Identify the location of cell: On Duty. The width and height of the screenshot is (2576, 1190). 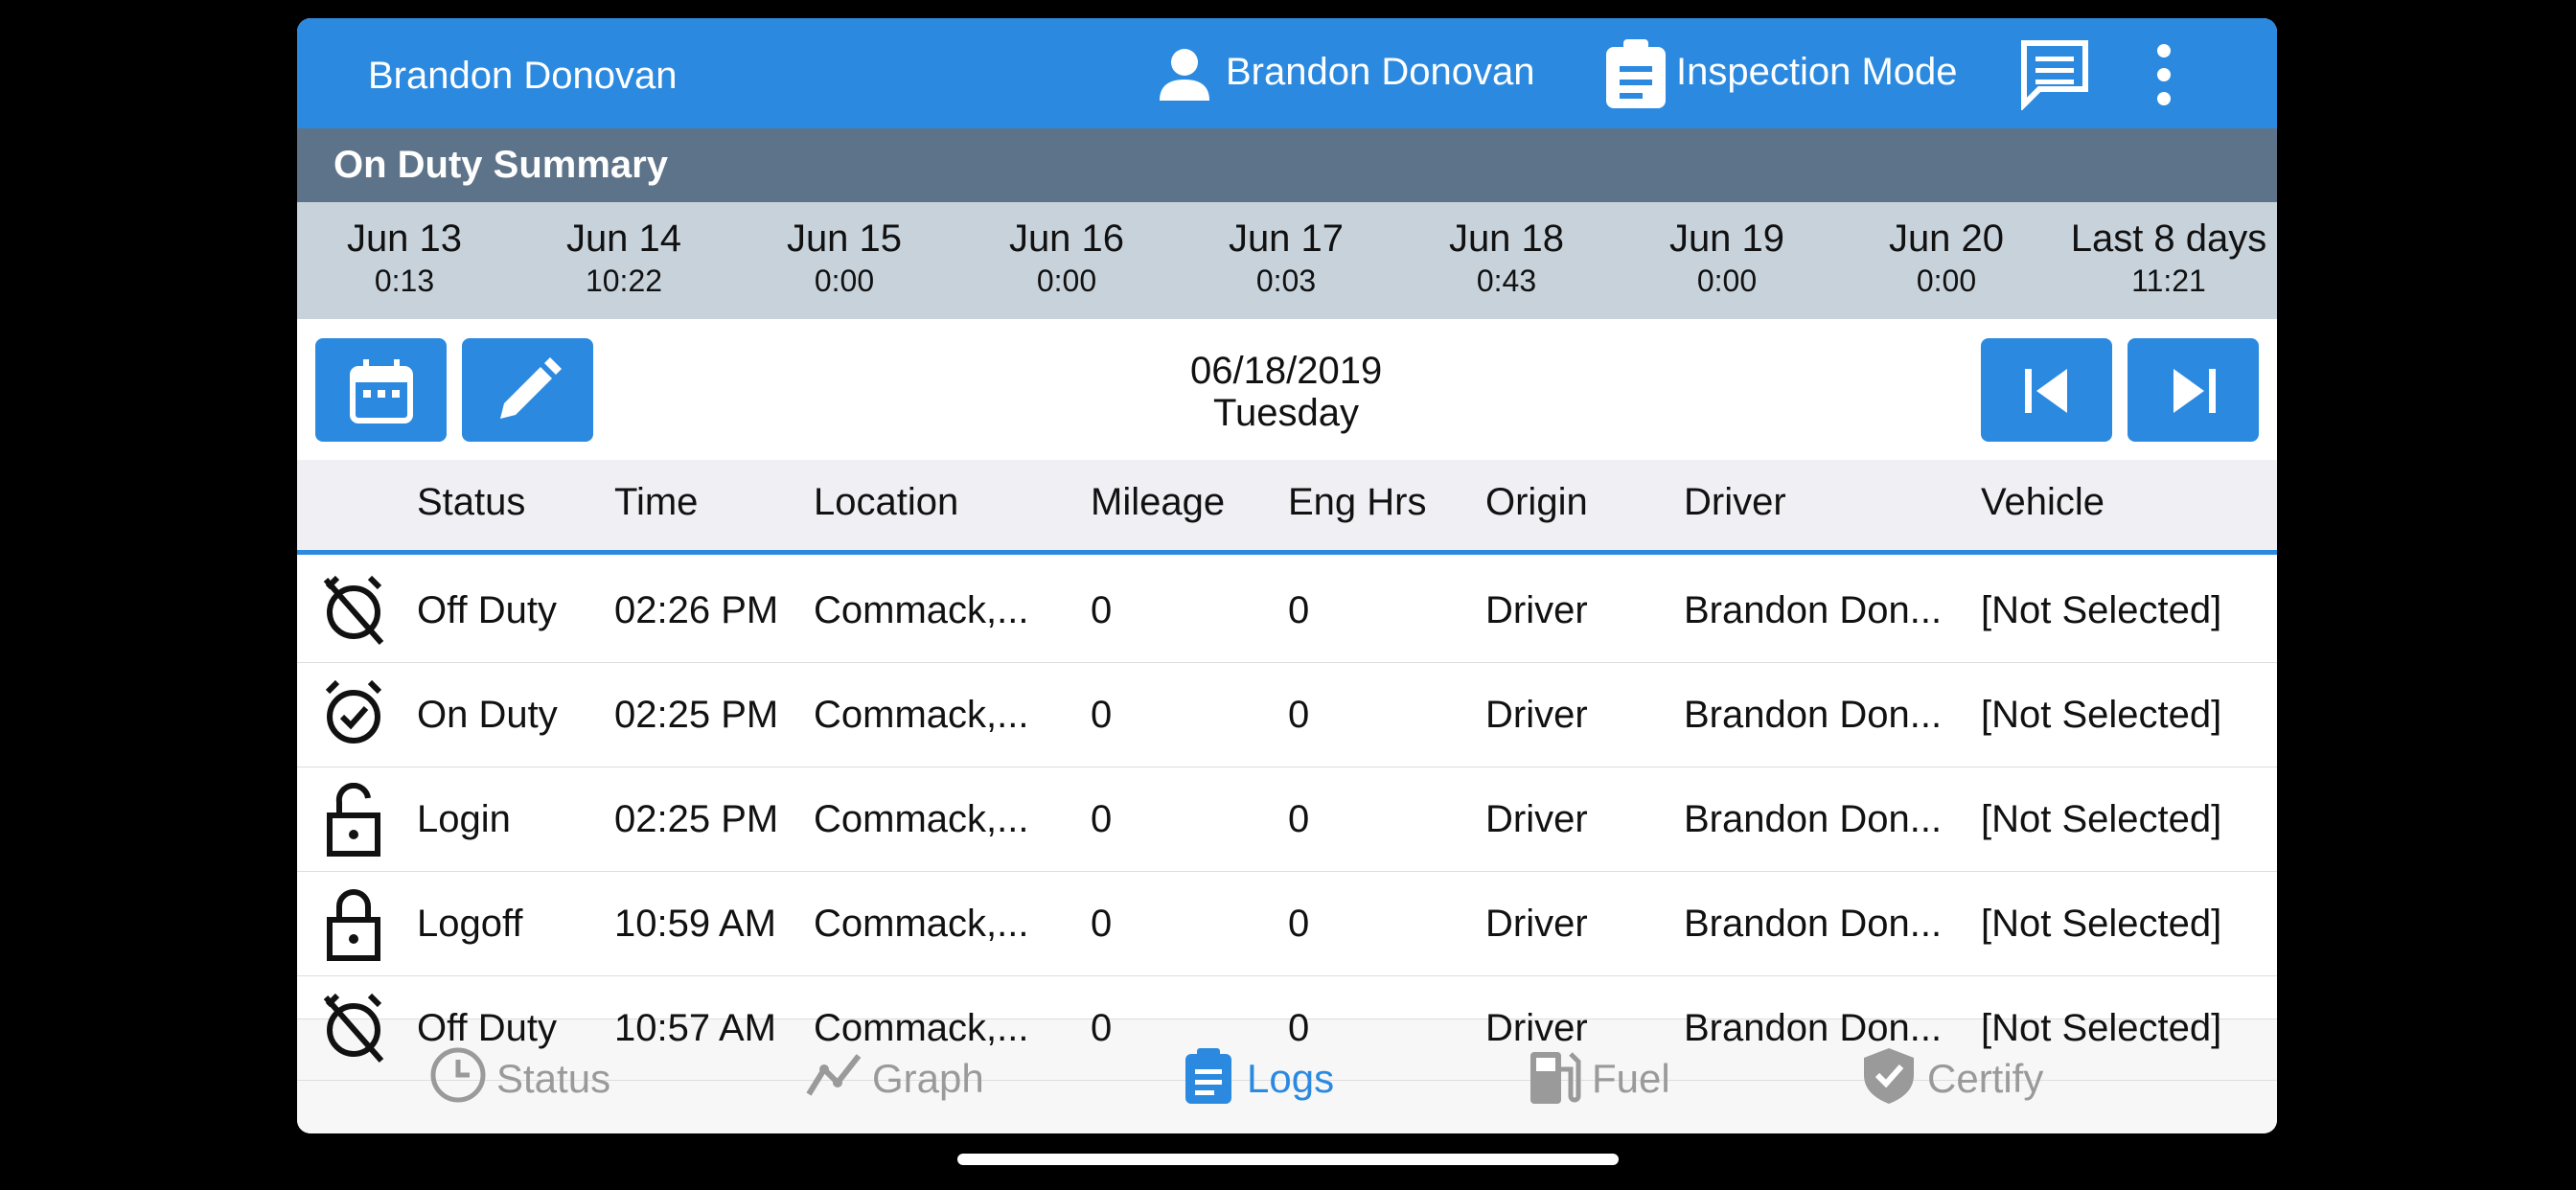
(487, 715).